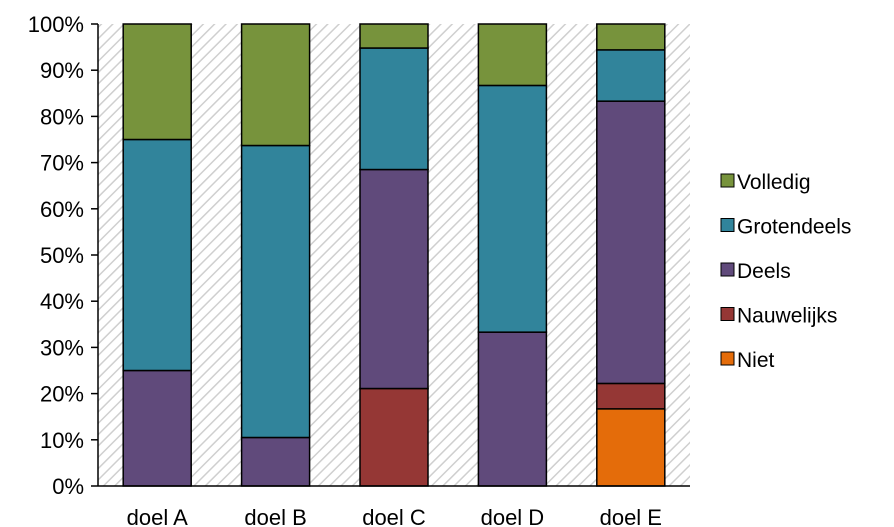  Describe the element at coordinates (62, 394) in the screenshot. I see `y-tick-label: 20%` at that location.